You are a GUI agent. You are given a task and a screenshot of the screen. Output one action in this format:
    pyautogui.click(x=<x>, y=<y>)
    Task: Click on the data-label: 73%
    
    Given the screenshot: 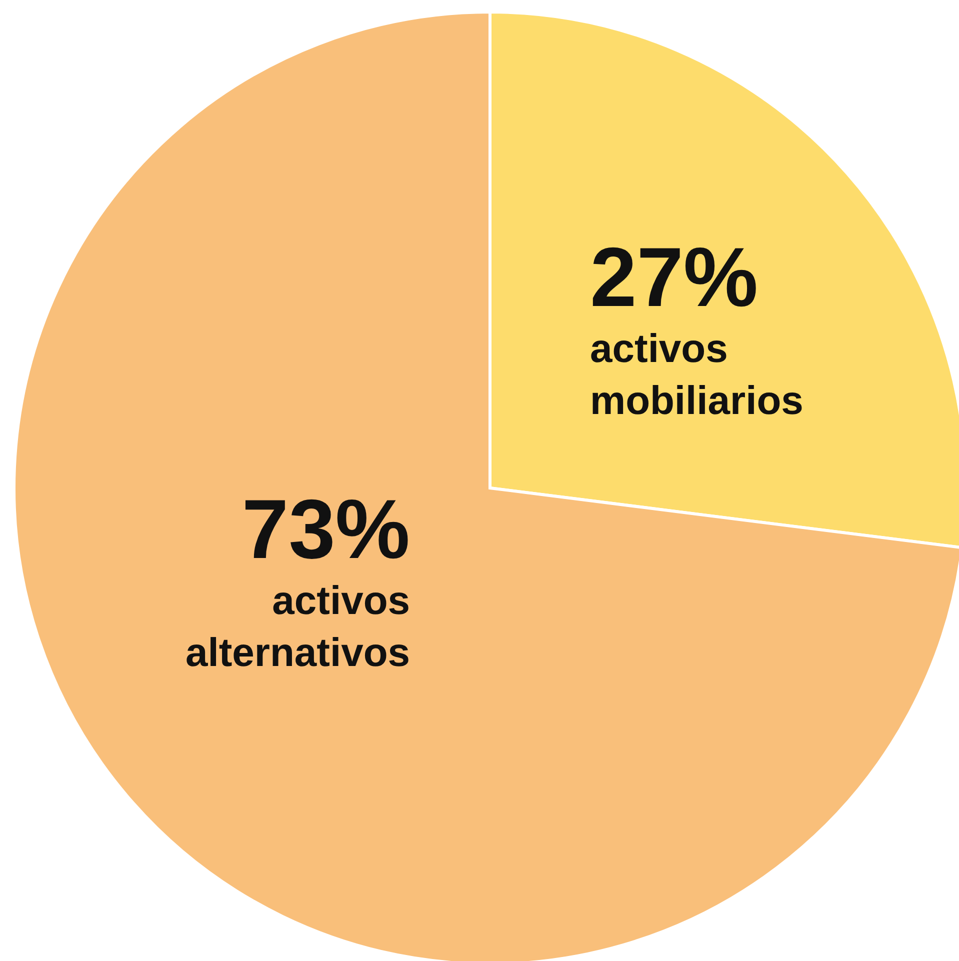 What is the action you would take?
    pyautogui.click(x=326, y=529)
    